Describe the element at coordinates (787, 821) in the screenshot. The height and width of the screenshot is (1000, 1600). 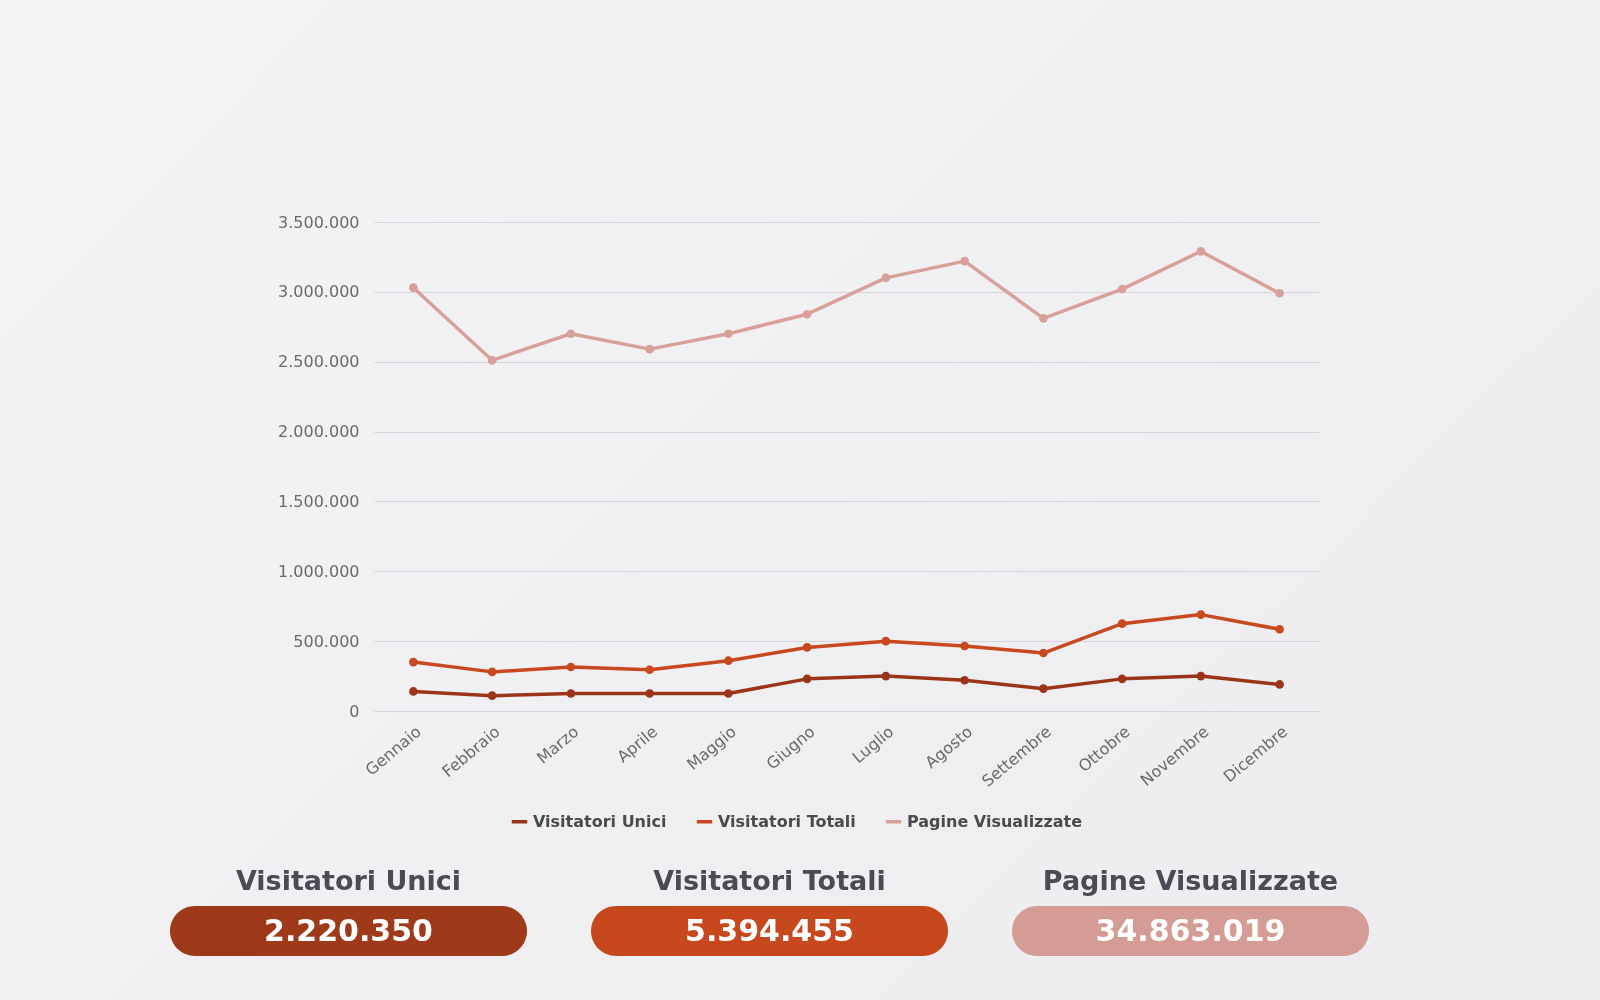
I see `legend-label: Visitatori Totali` at that location.